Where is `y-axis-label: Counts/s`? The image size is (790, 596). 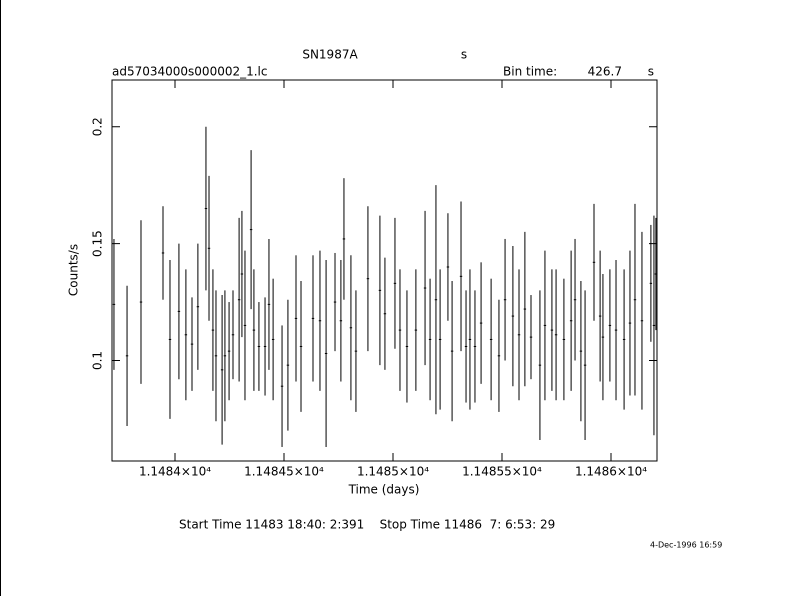
y-axis-label: Counts/s is located at coordinates (74, 270).